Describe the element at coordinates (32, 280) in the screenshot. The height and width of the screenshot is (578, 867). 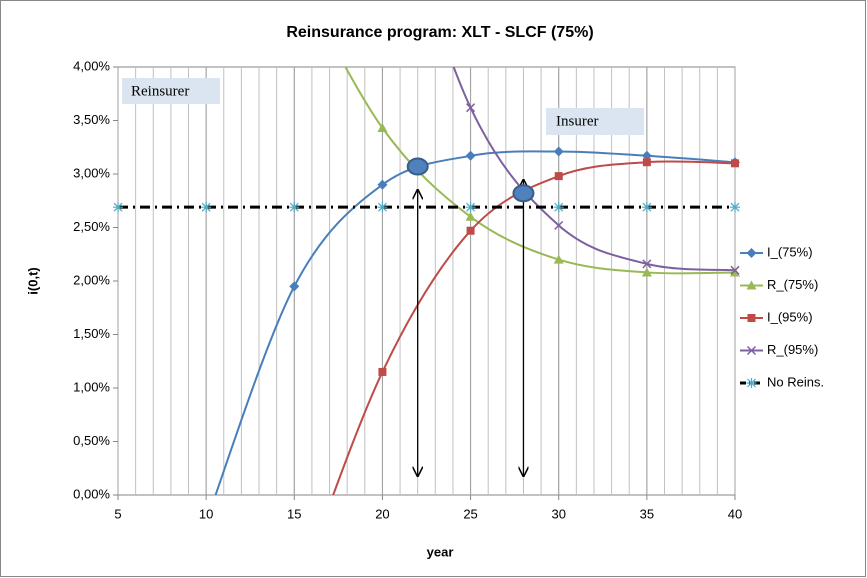
I see `y-axis-label: i(0,t)` at that location.